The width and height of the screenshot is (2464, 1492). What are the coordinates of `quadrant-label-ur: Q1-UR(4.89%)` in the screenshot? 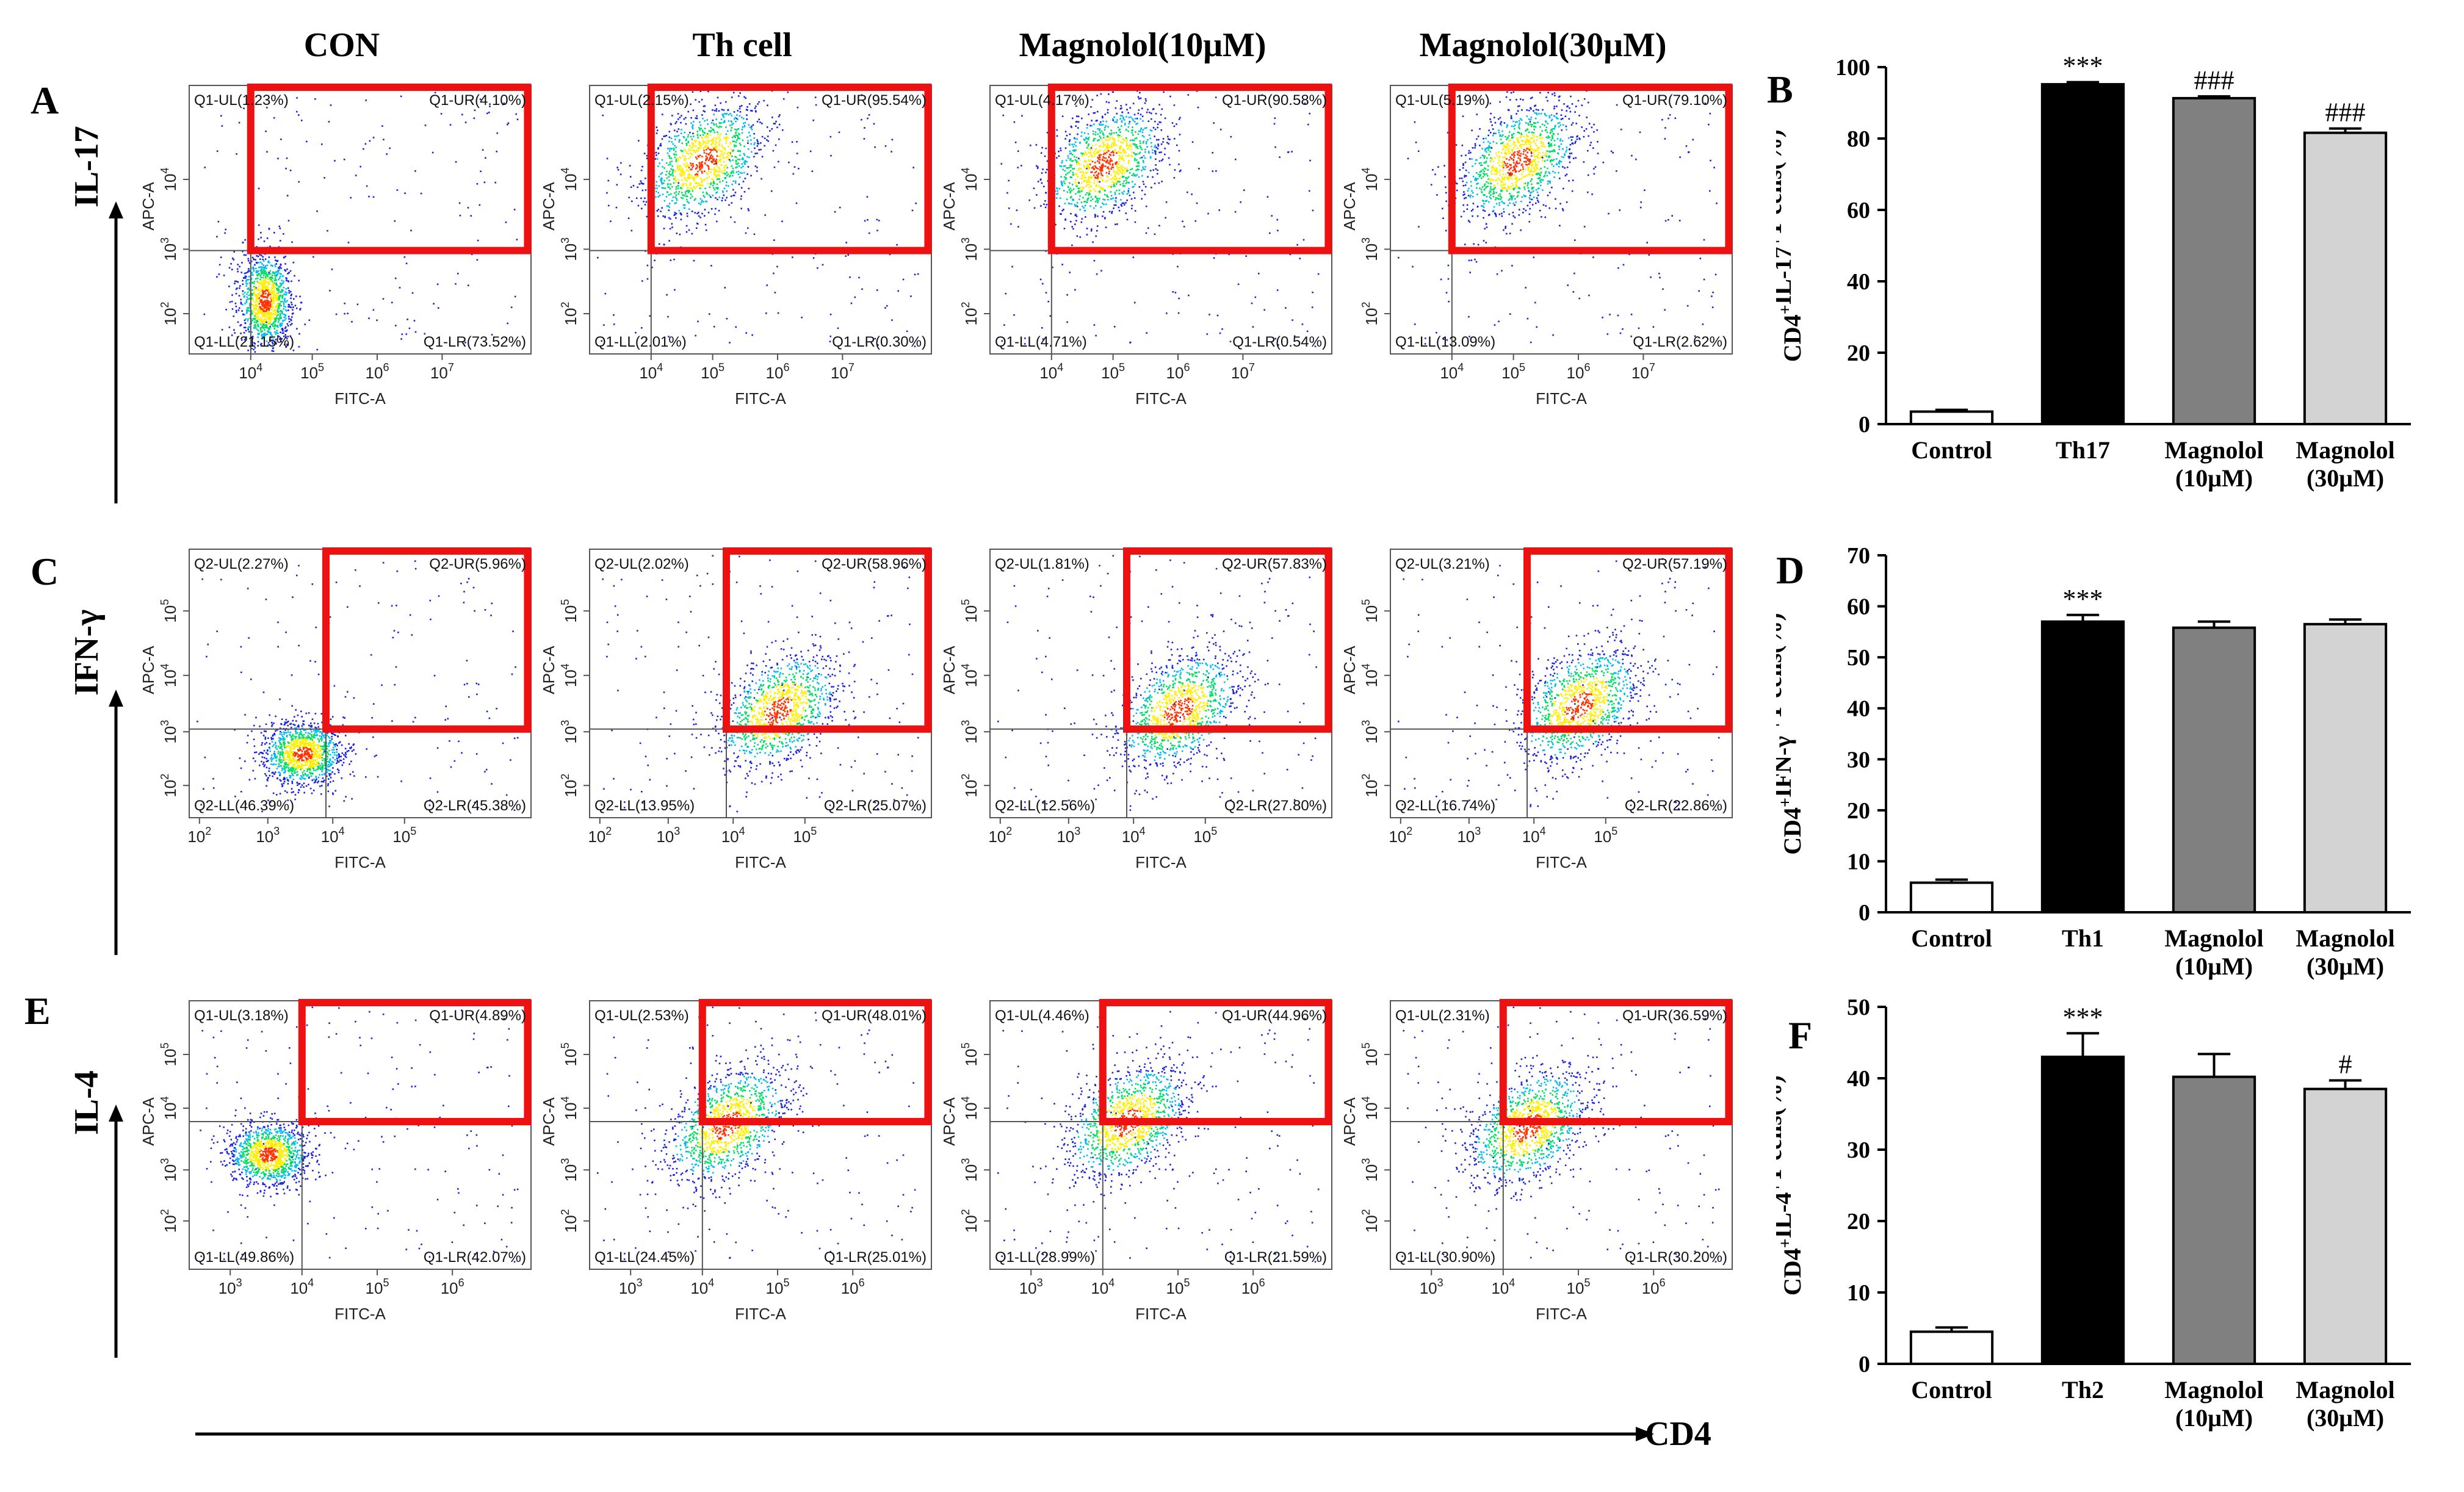 It's located at (478, 1015).